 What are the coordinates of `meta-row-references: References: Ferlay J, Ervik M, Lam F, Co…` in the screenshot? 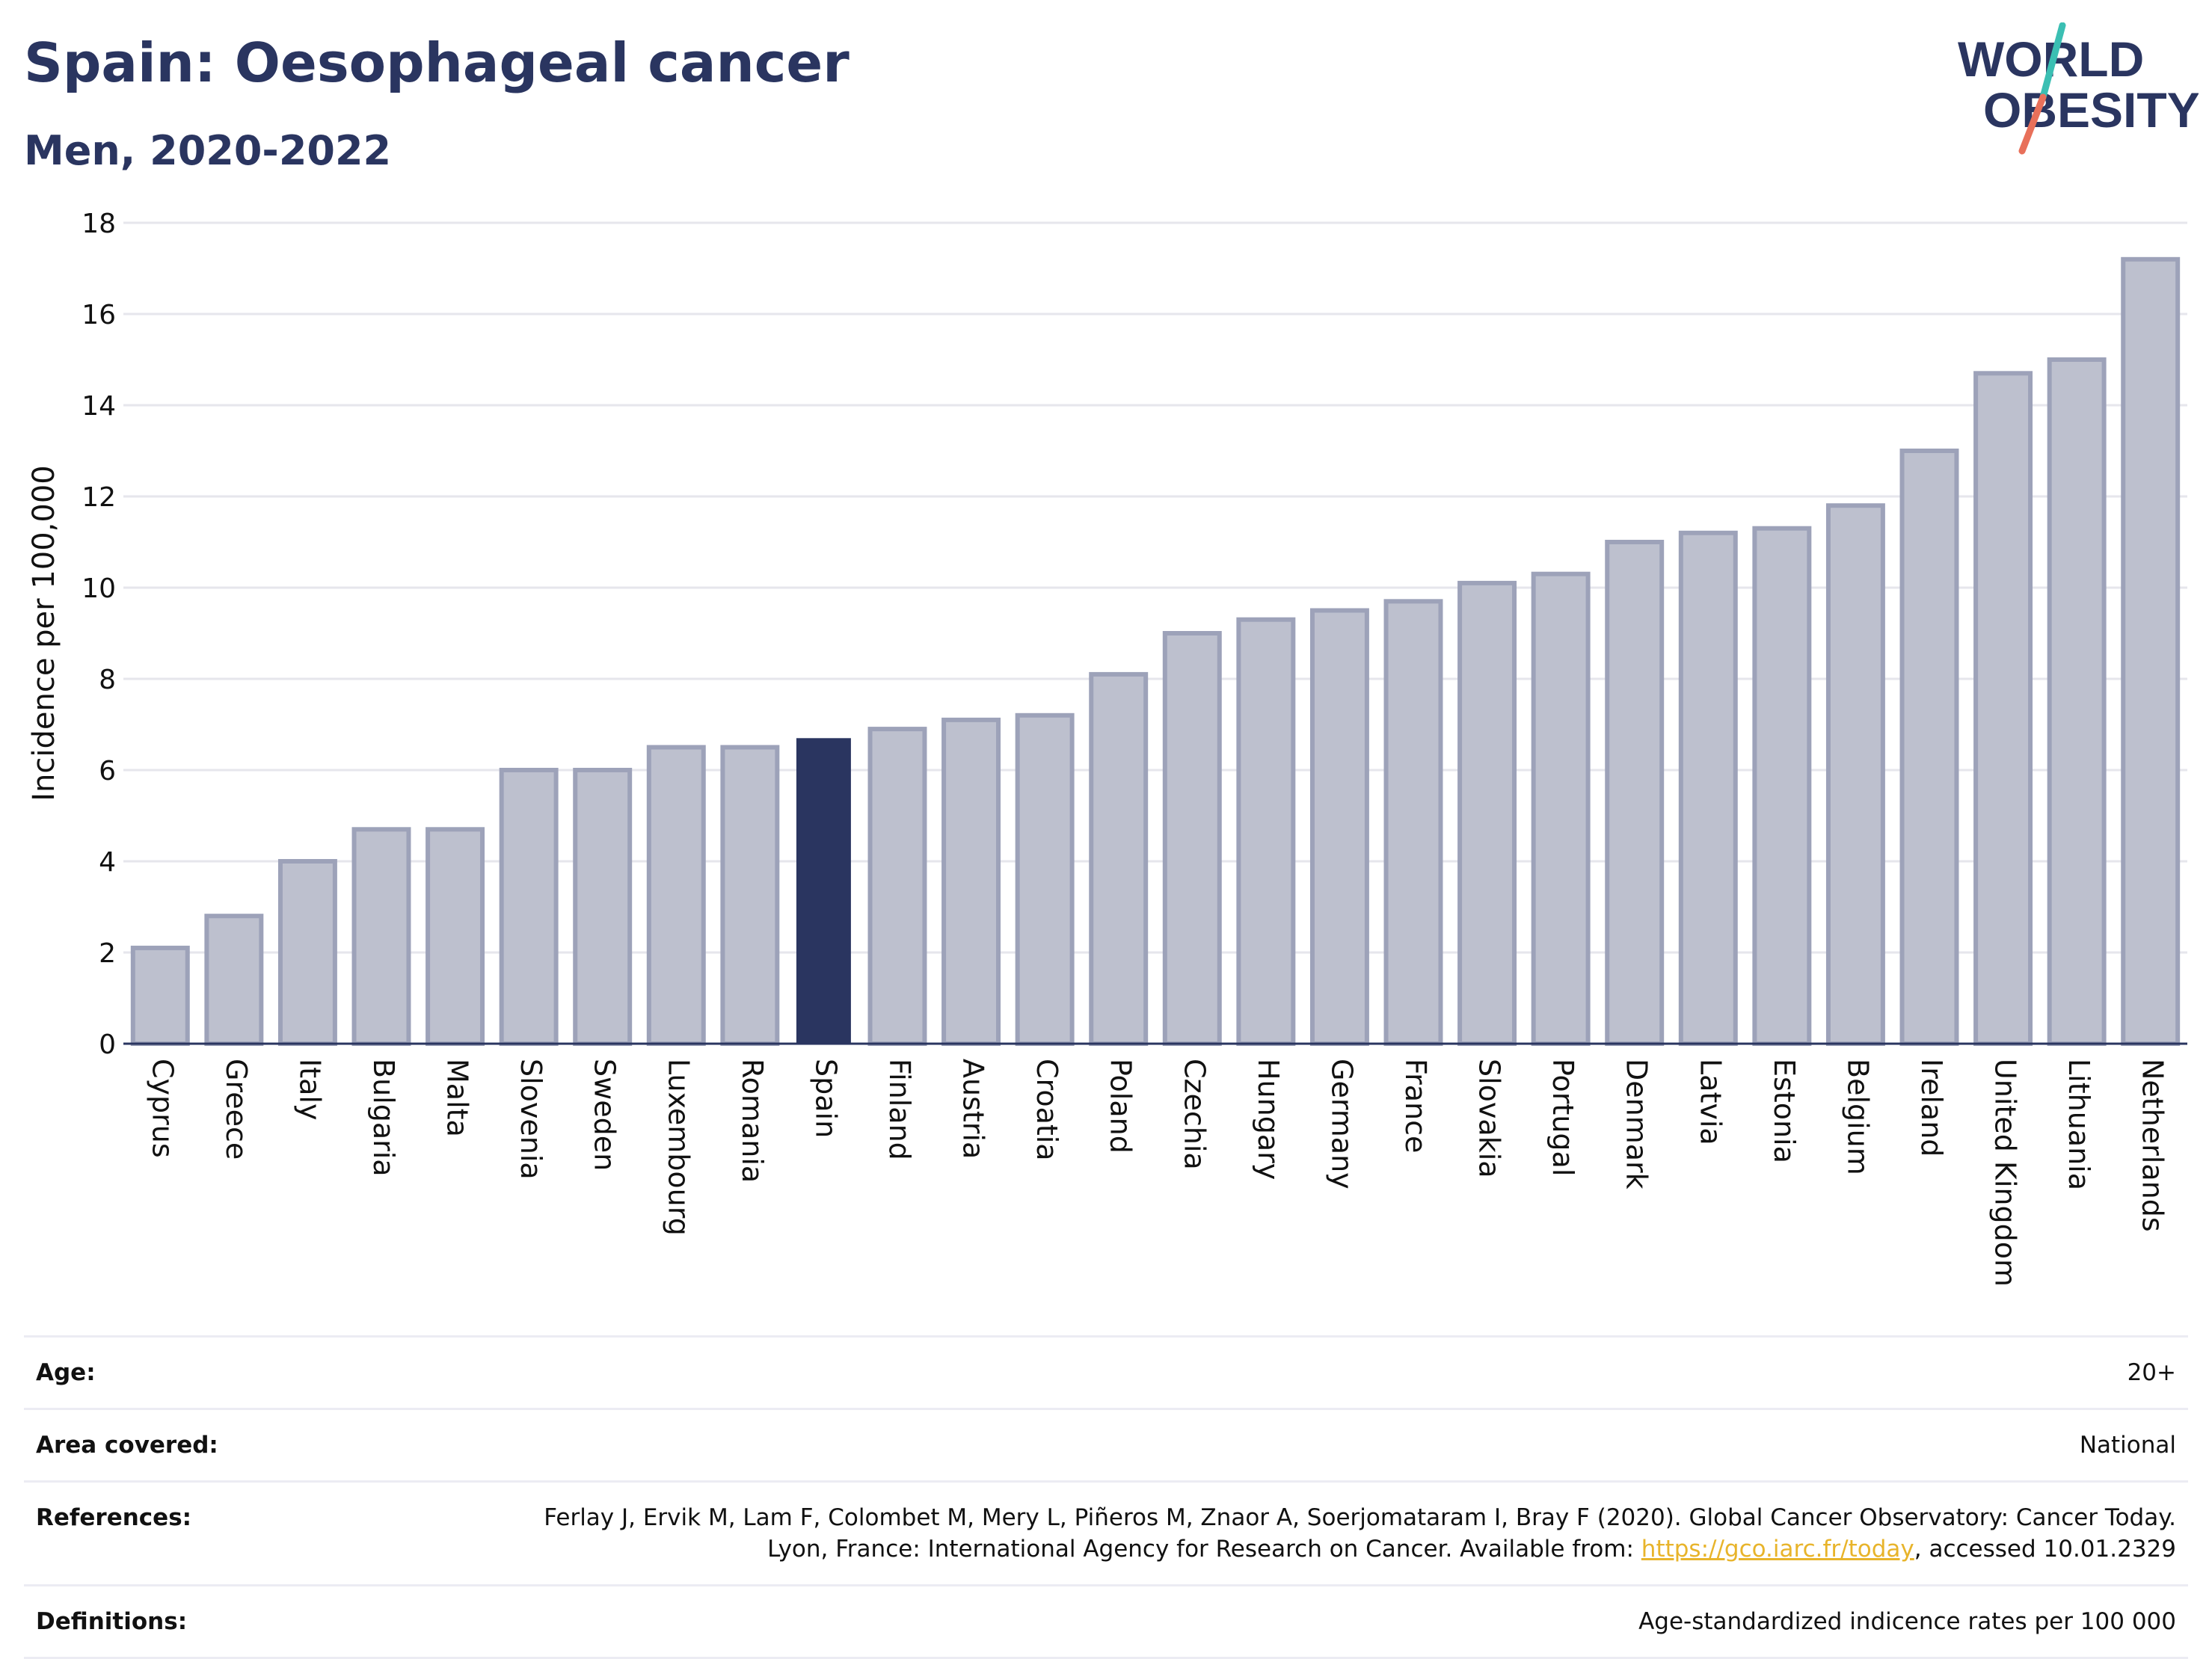 It's located at (1106, 1532).